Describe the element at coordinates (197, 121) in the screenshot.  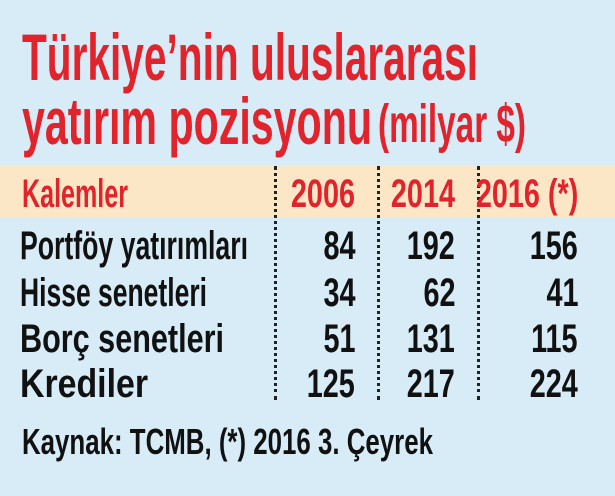
I see `title-line-2: yatırım pozisyonu` at that location.